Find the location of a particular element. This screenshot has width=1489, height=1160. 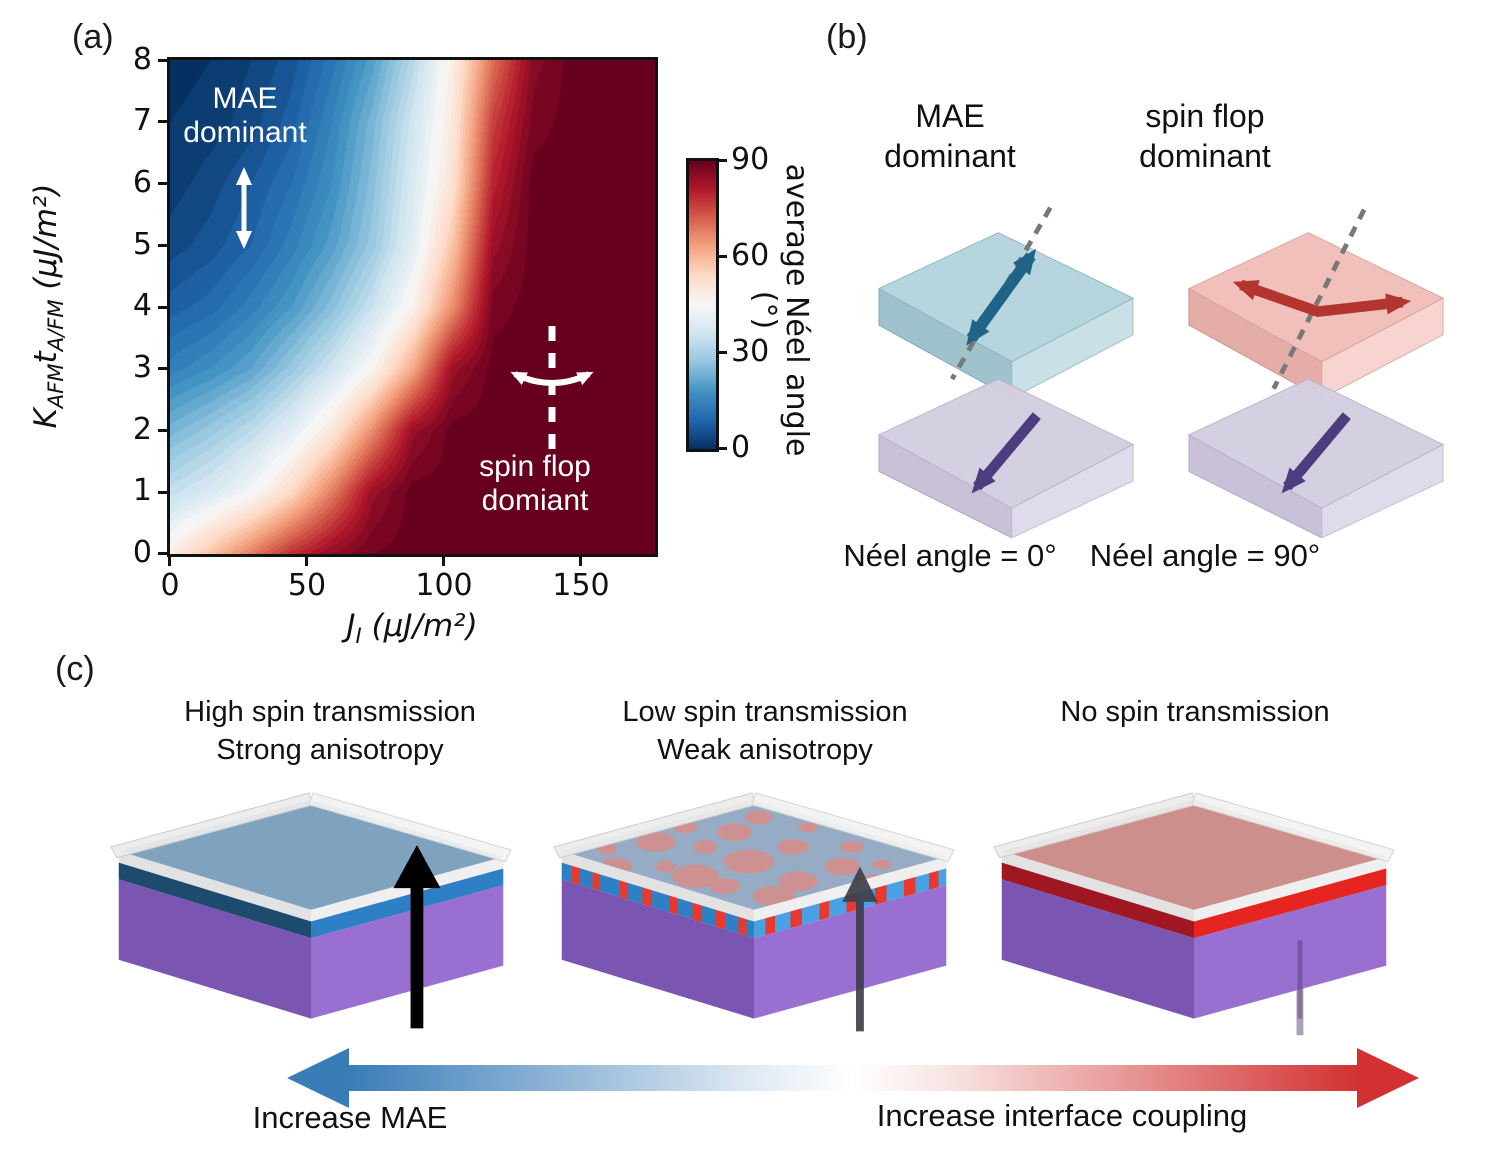

colorbar-tick-label: 30 is located at coordinates (750, 351).